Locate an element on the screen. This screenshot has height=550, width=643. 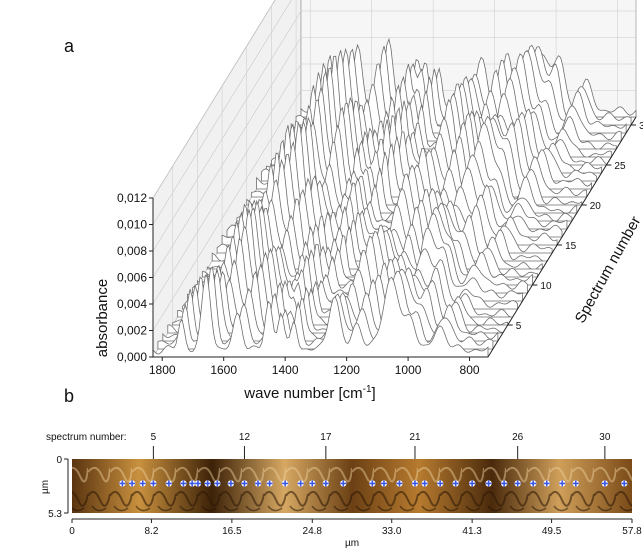
x-tick-label: 1800 is located at coordinates (162, 370).